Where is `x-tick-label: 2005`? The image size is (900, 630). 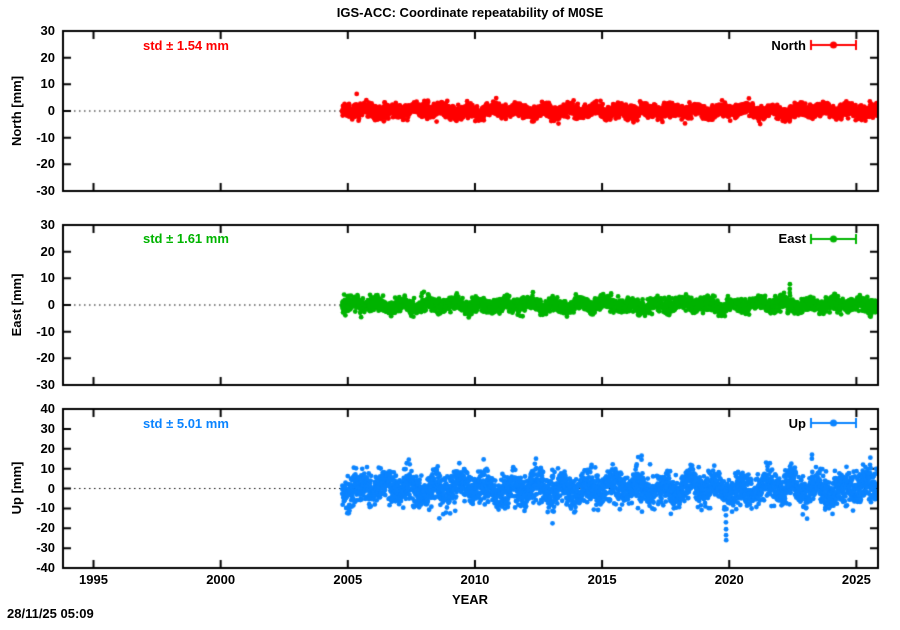 x-tick-label: 2005 is located at coordinates (348, 579).